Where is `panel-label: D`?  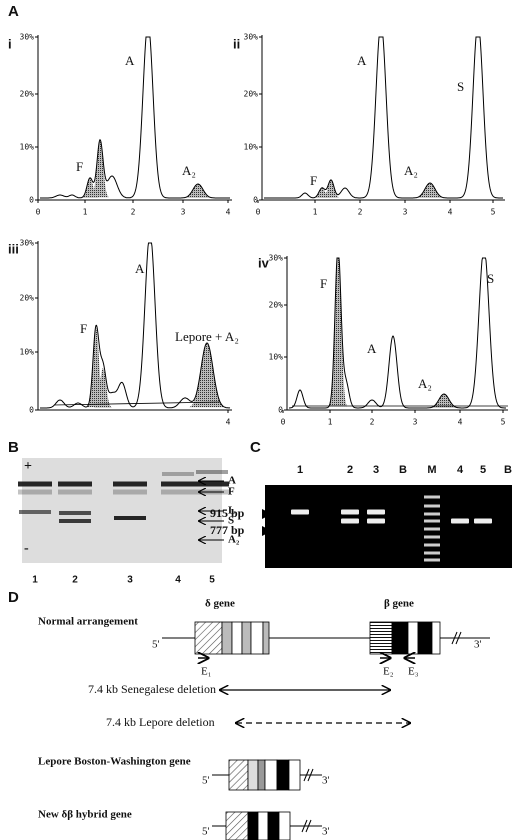
panel-label: D is located at coordinates (13, 597).